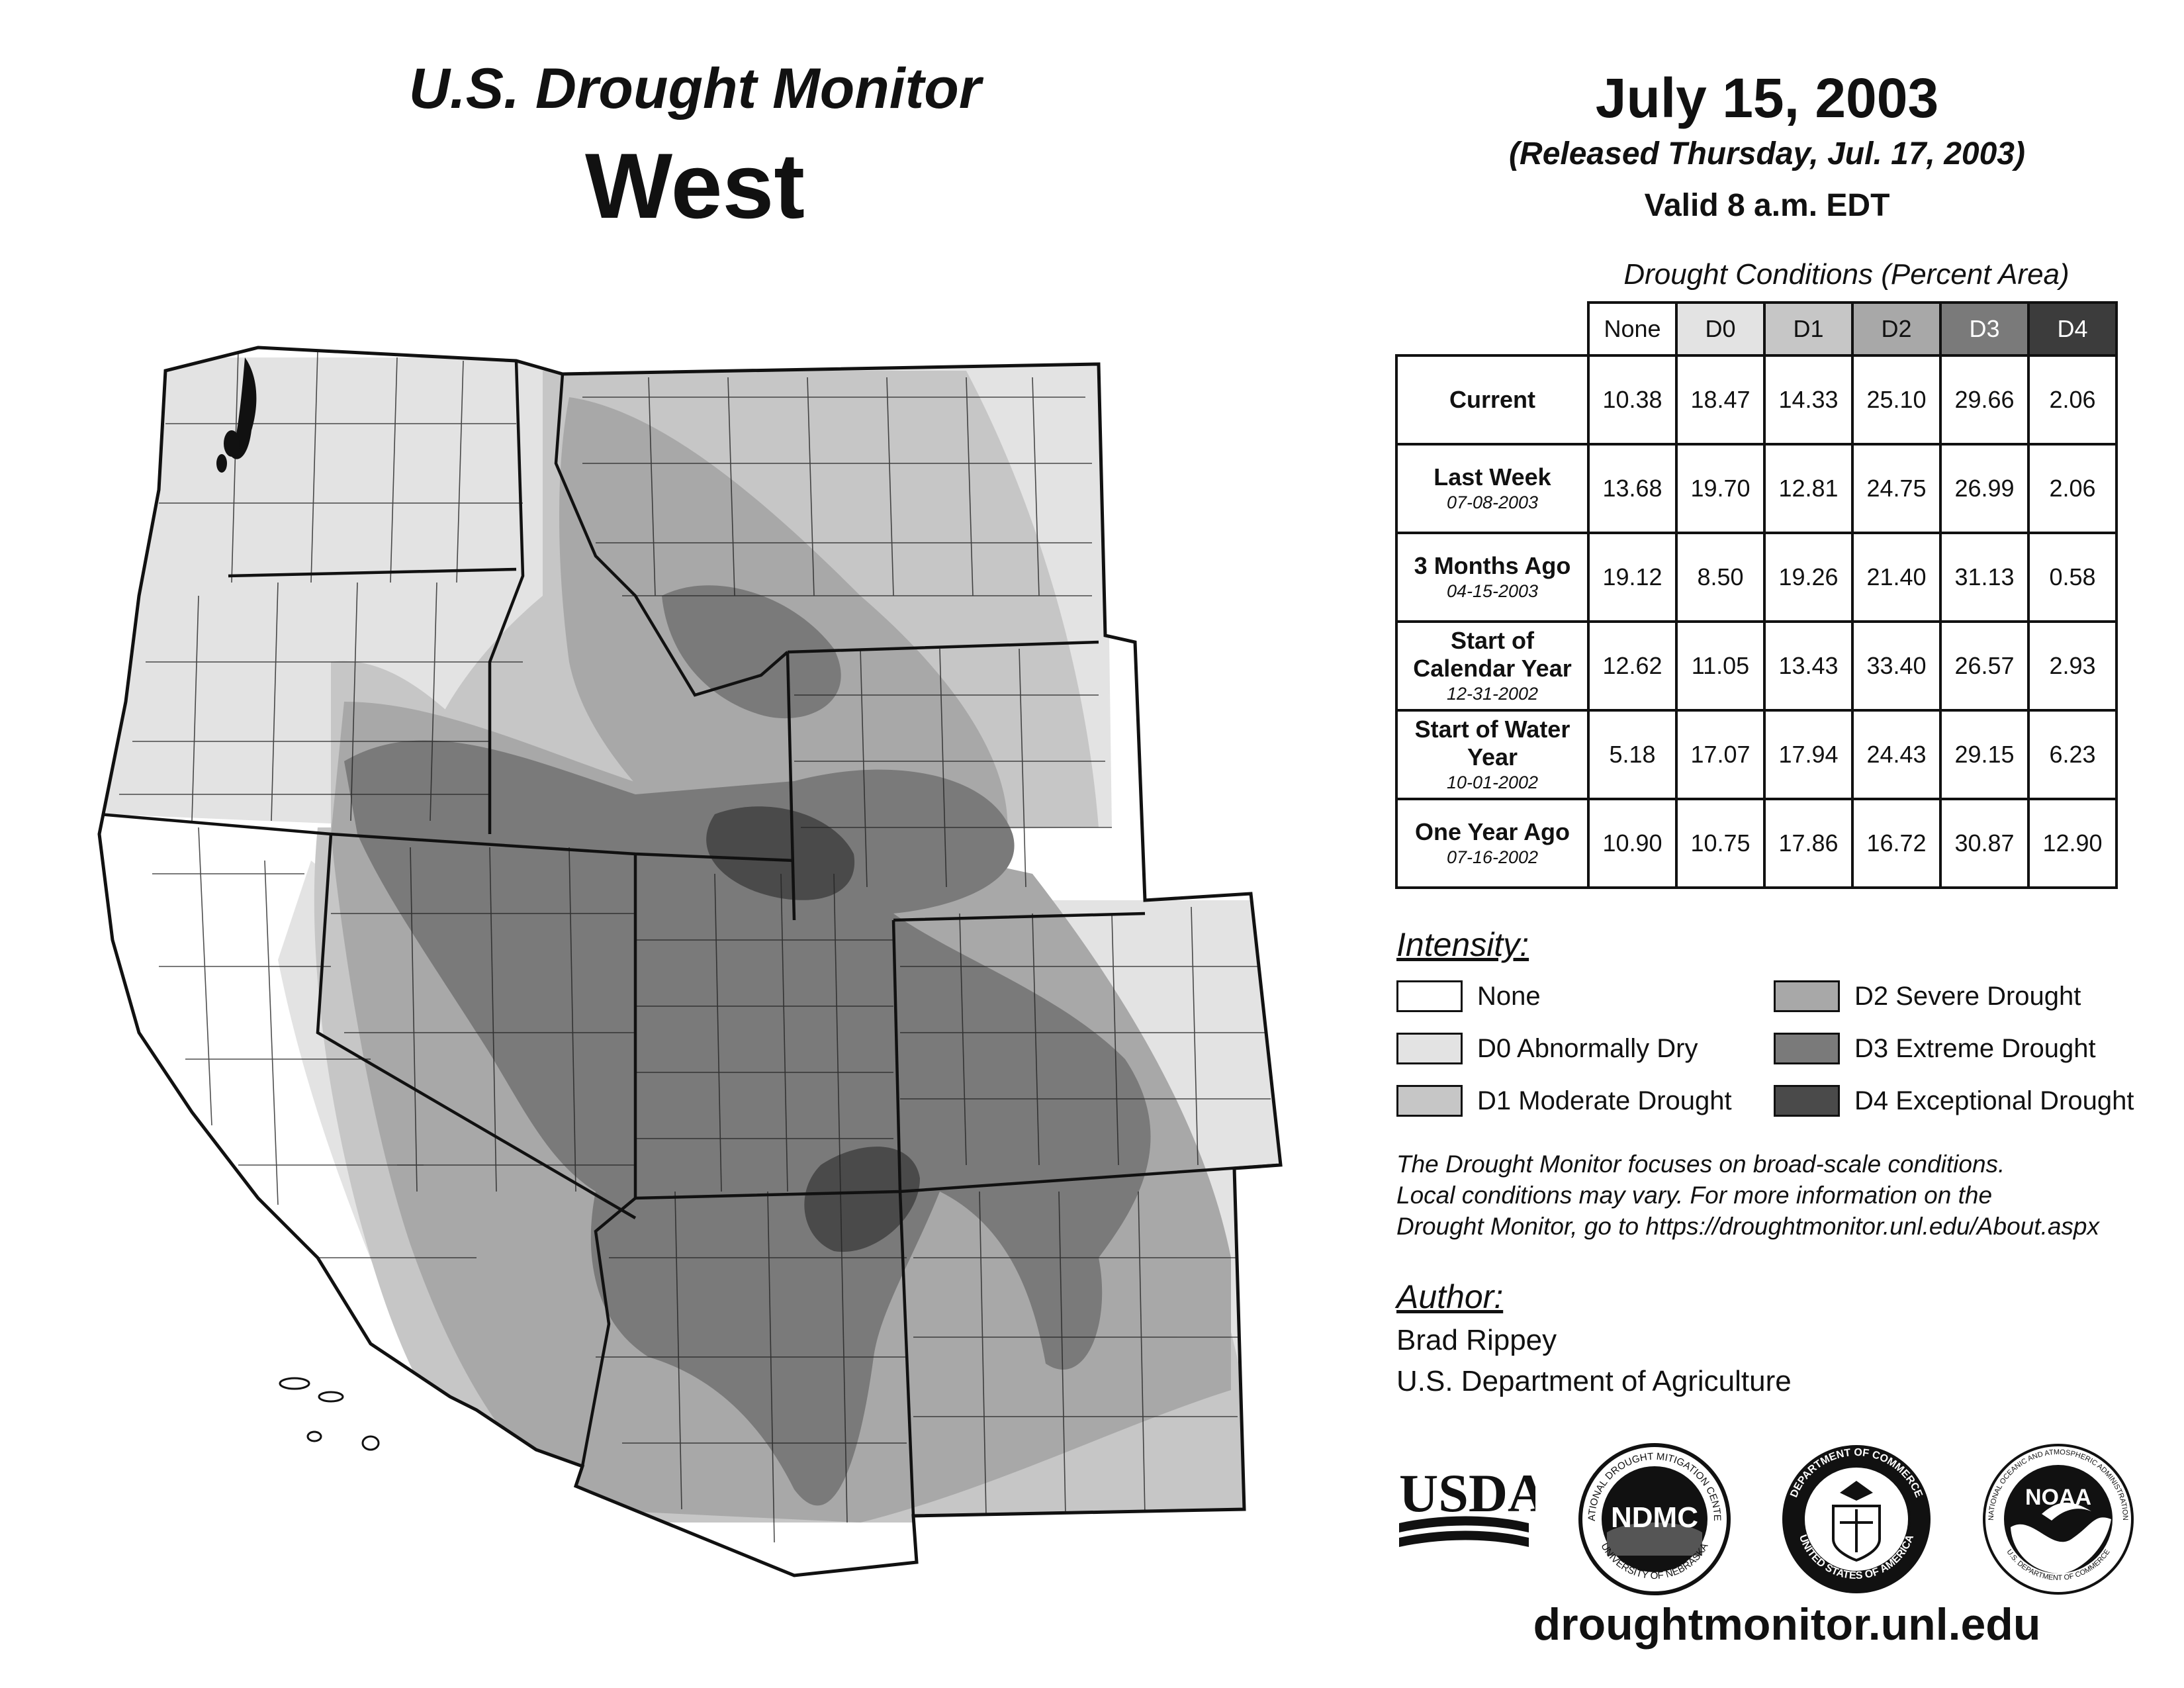  What do you see at coordinates (1809, 577) in the screenshot?
I see `table-cell: 19.26` at bounding box center [1809, 577].